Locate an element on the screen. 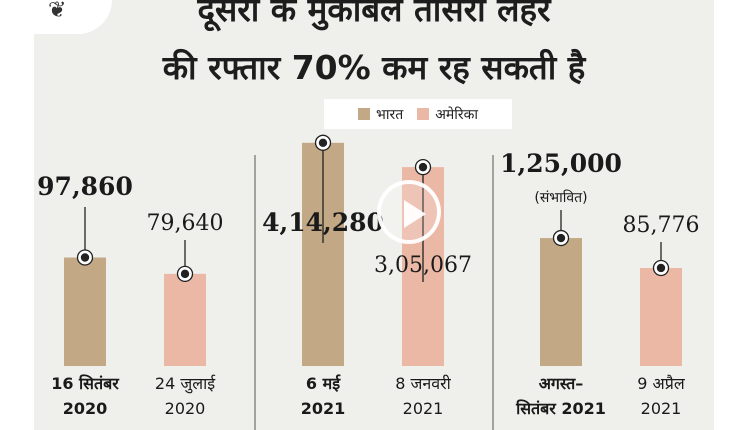 The width and height of the screenshot is (750, 430). data-sublabel: (संभावित) is located at coordinates (560, 197).